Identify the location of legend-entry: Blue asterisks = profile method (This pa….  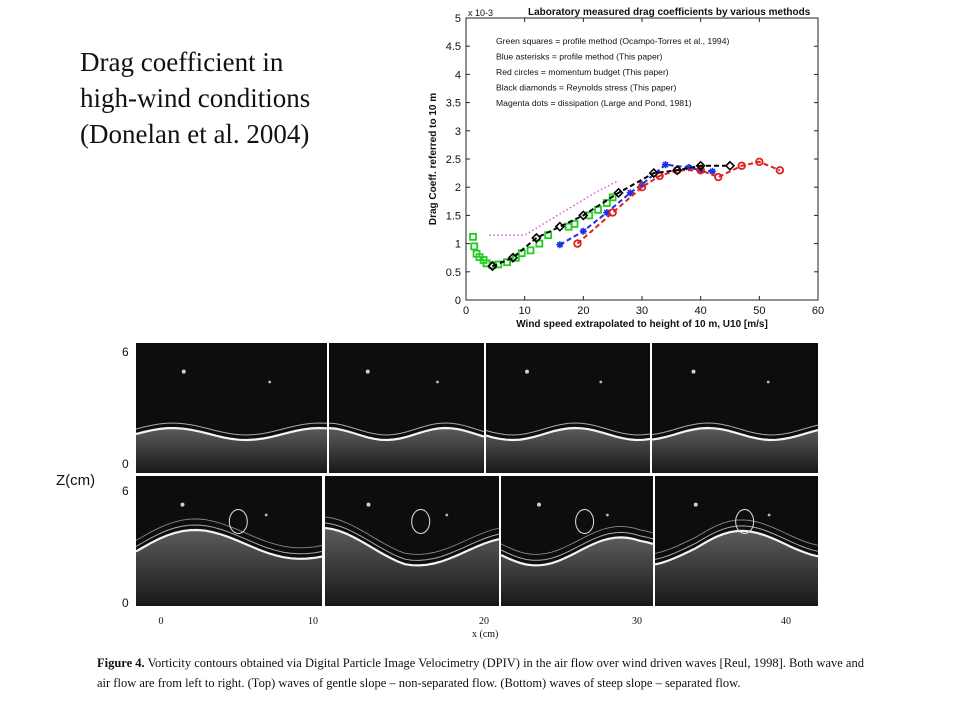
(579, 57).